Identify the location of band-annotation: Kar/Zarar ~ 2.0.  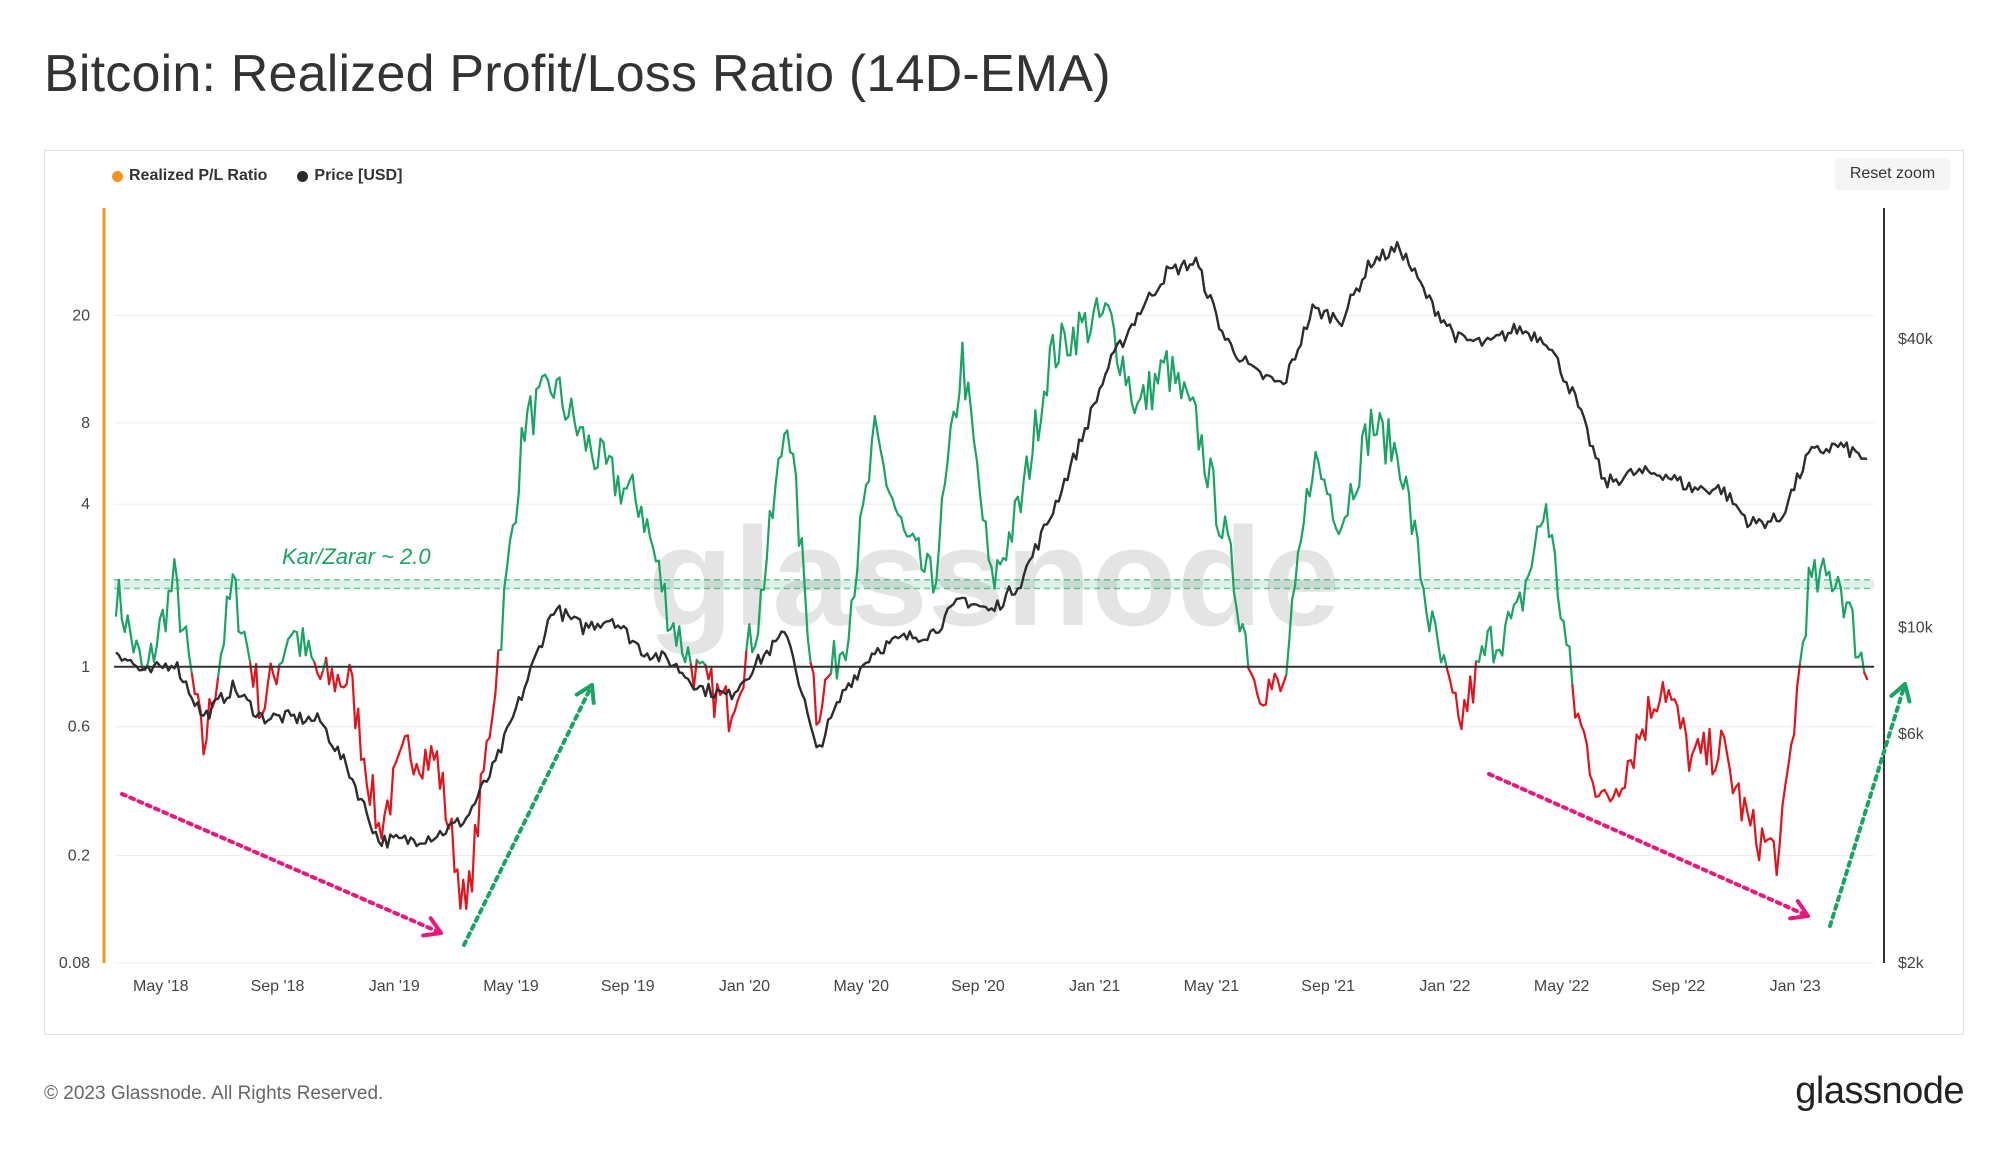
(356, 556).